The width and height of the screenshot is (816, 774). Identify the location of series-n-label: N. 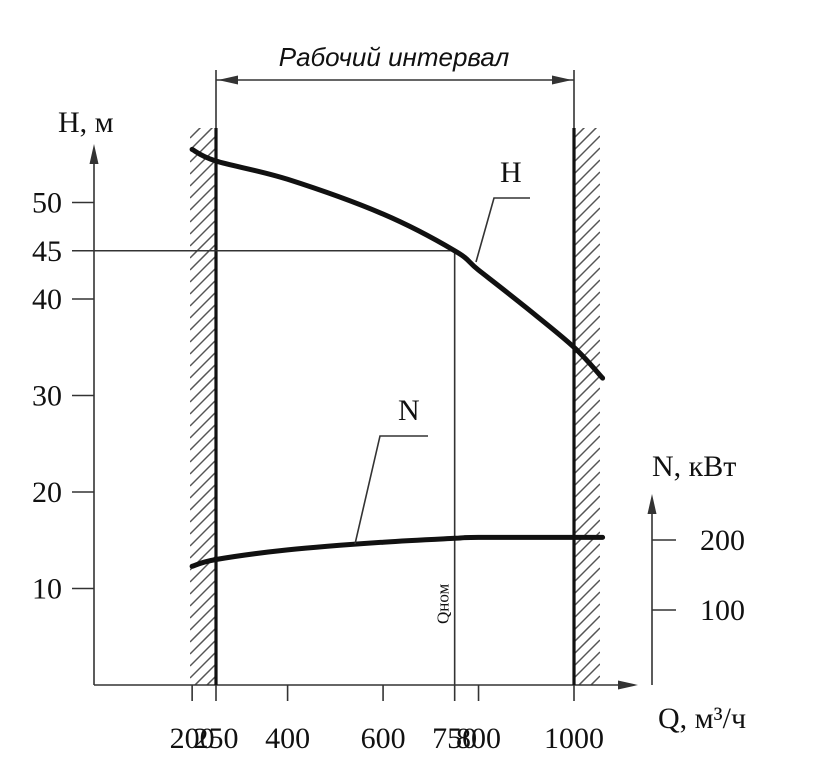
(409, 410).